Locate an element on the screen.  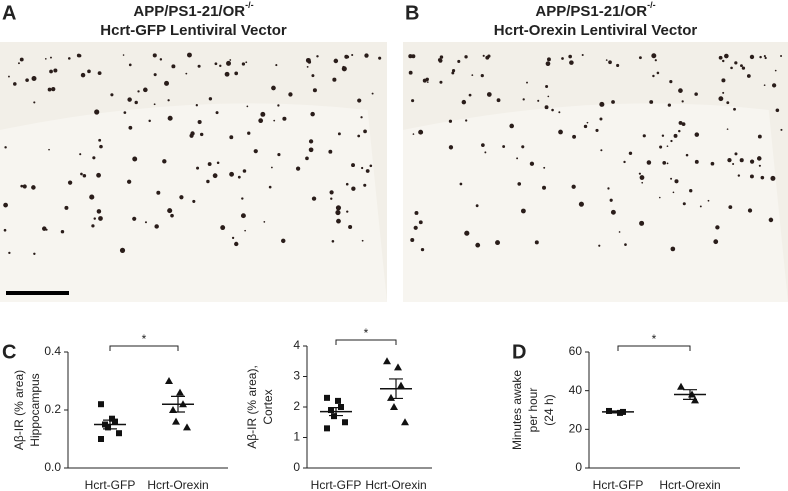
y-axis-label: Hippocampus is located at coordinates (35, 409).